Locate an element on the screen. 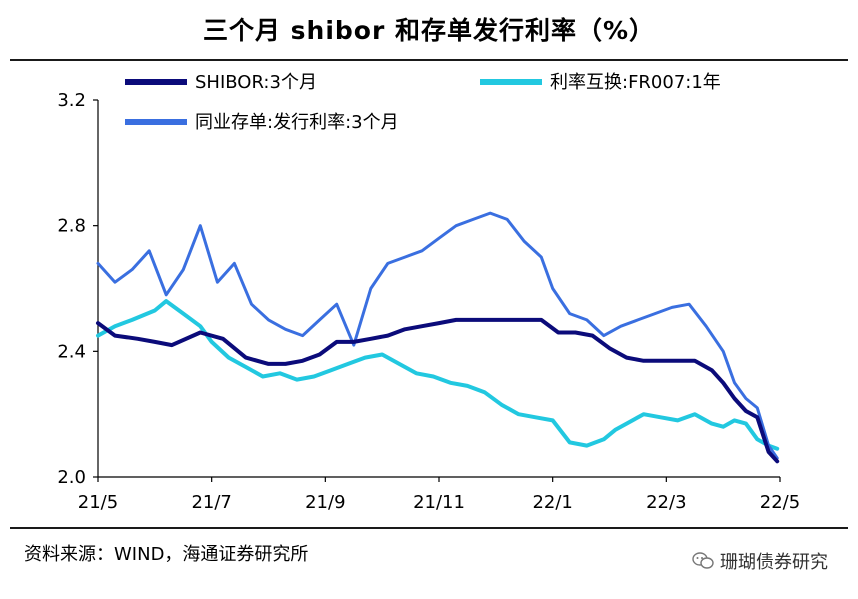 This screenshot has width=858, height=599. x-tick-label: 21/7 is located at coordinates (211, 502).